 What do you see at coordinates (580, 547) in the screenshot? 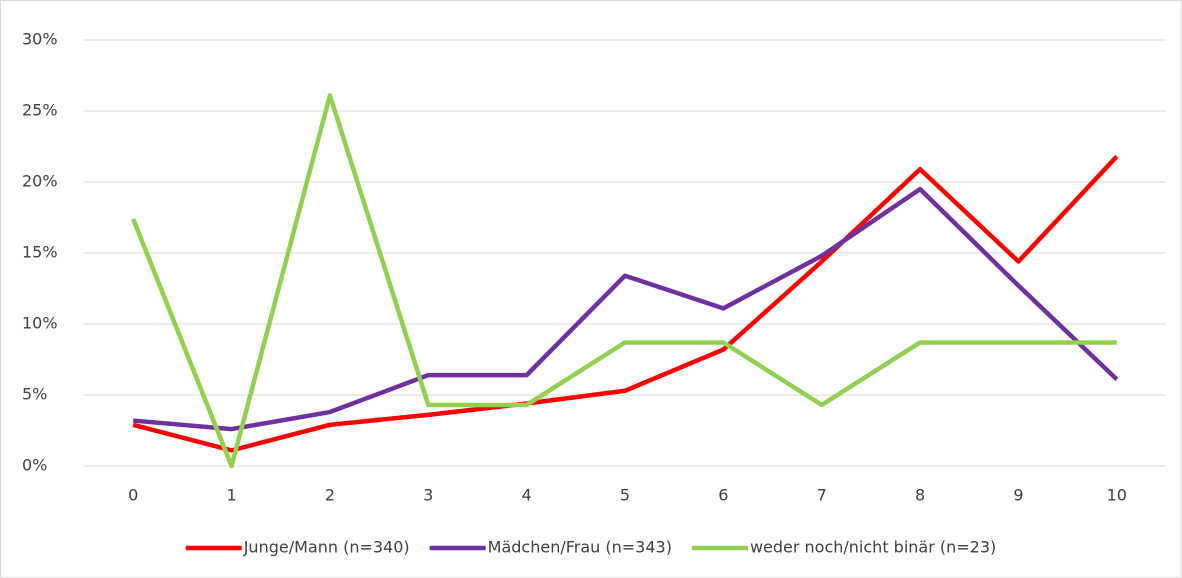
I see `legend-label: Mädchen/Frau (n=343)` at bounding box center [580, 547].